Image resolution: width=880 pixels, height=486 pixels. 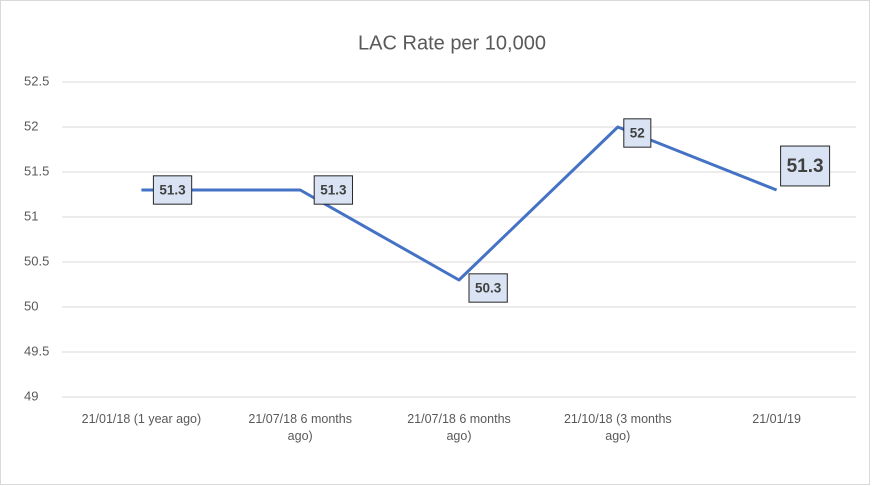 What do you see at coordinates (776, 419) in the screenshot?
I see `x-tick-label: 21/01/19` at bounding box center [776, 419].